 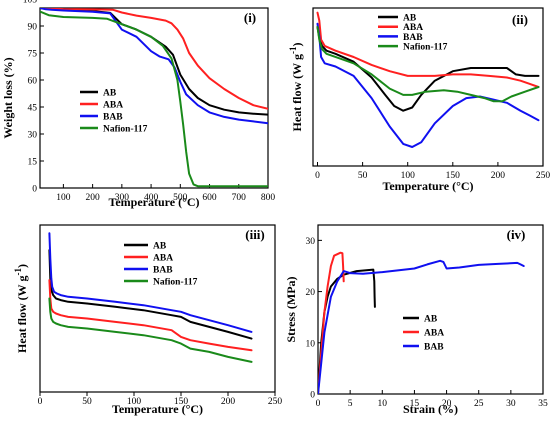 I want to click on x-tick-label: 500, so click(x=180, y=198).